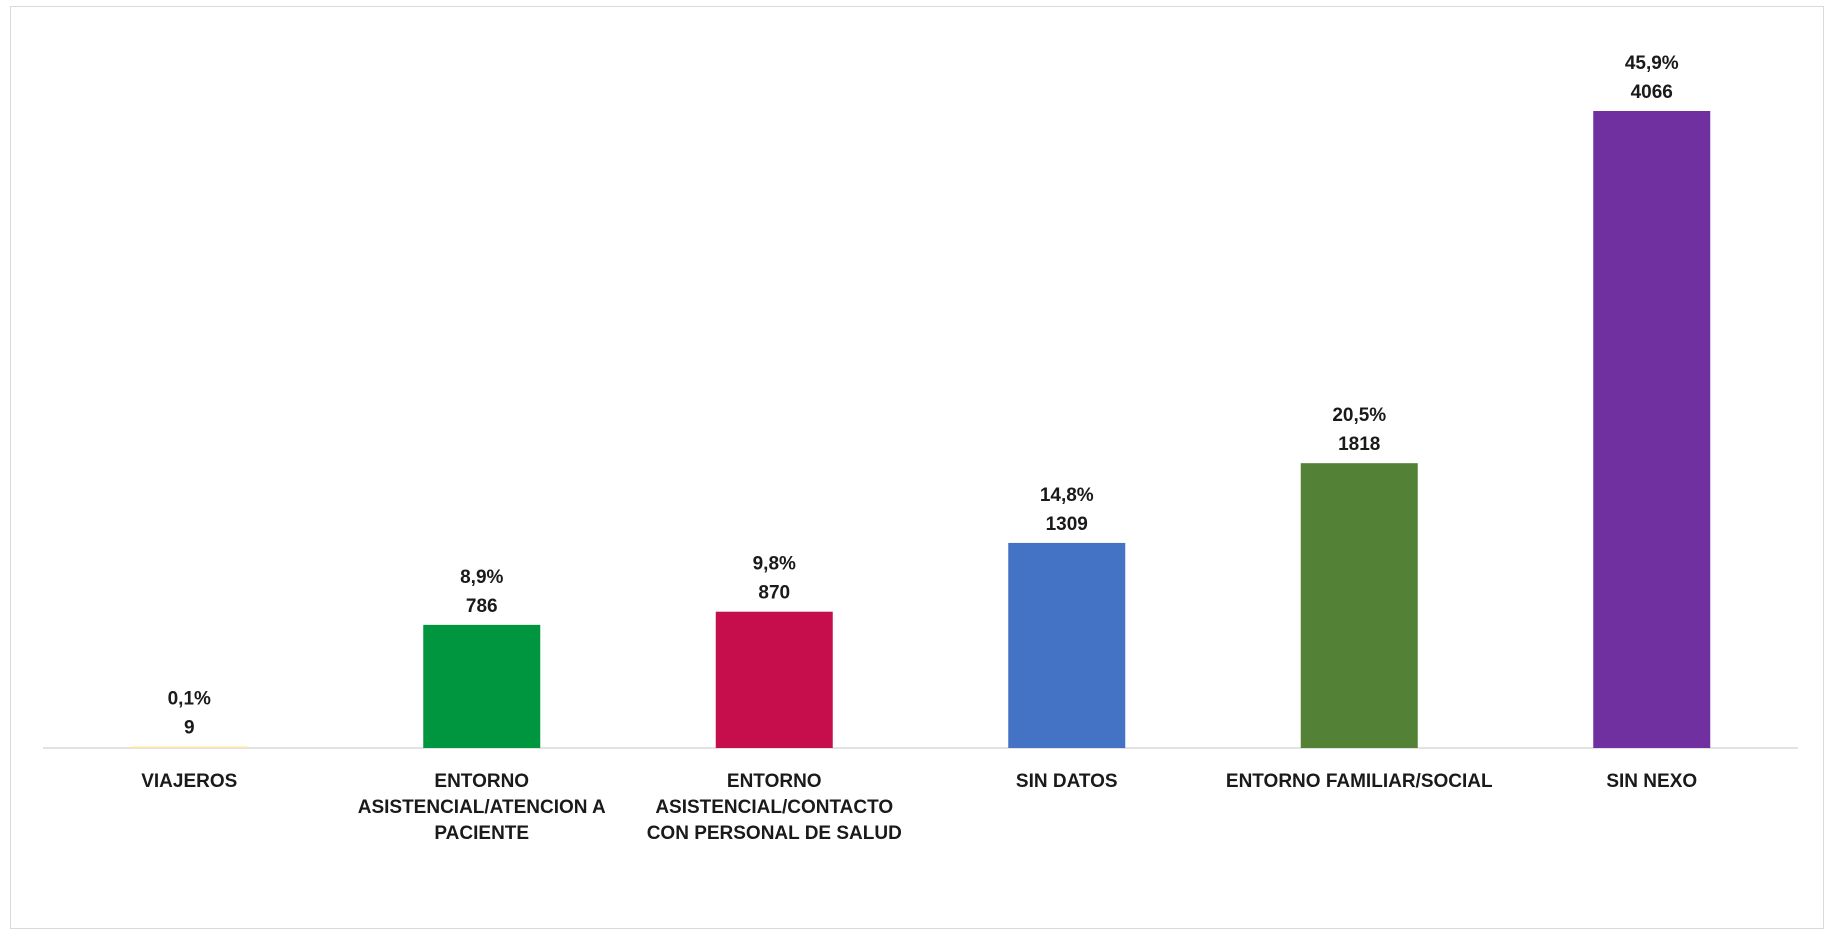 The width and height of the screenshot is (1834, 935). What do you see at coordinates (481, 577) in the screenshot?
I see `percent-label-1: 8,9%` at bounding box center [481, 577].